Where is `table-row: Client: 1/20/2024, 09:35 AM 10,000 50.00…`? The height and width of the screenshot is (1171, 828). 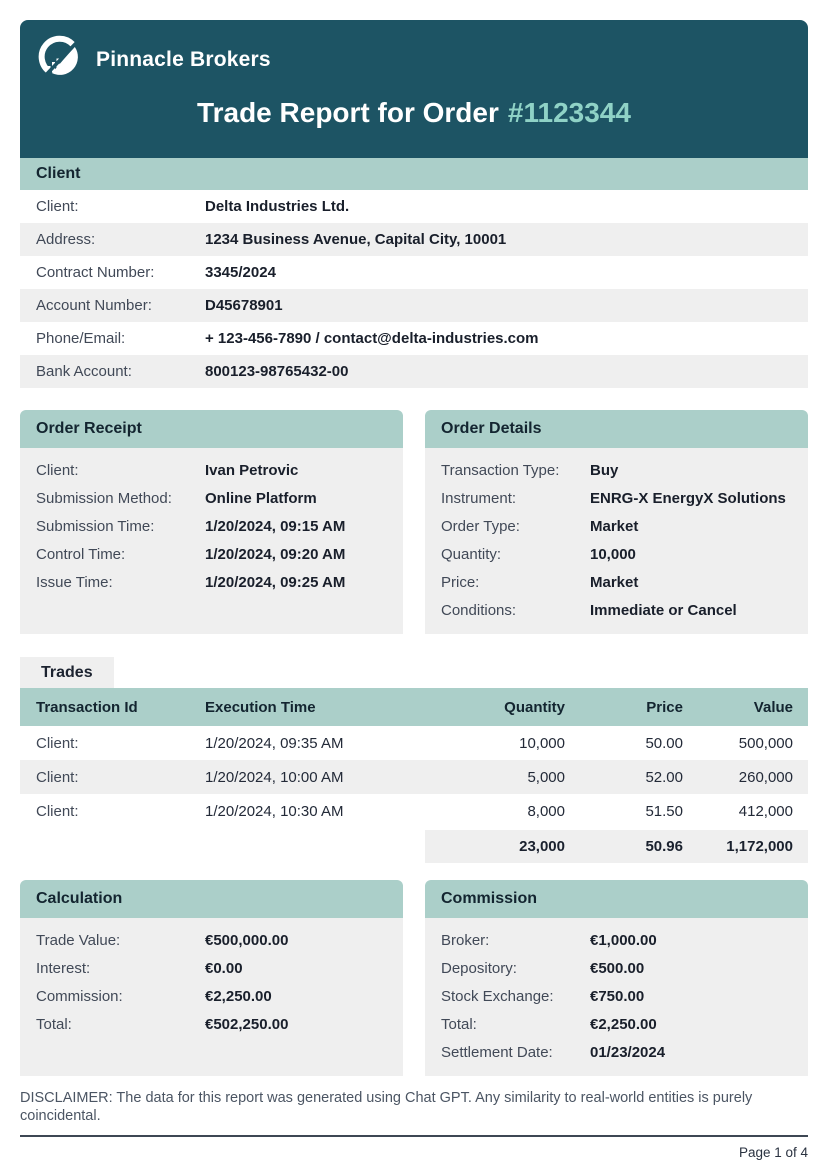
table-row: Client: 1/20/2024, 09:35 AM 10,000 50.00… is located at coordinates (414, 743).